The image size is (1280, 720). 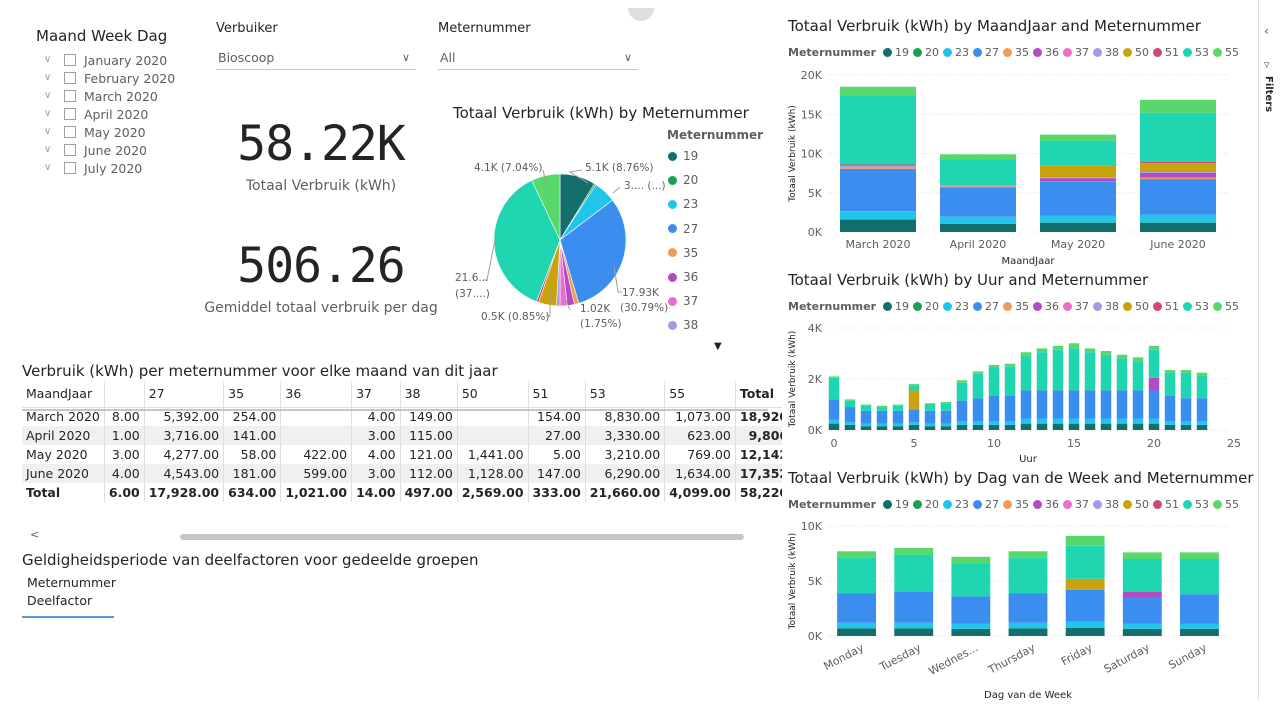 I want to click on funnel-icon: ▿, so click(x=1267, y=64).